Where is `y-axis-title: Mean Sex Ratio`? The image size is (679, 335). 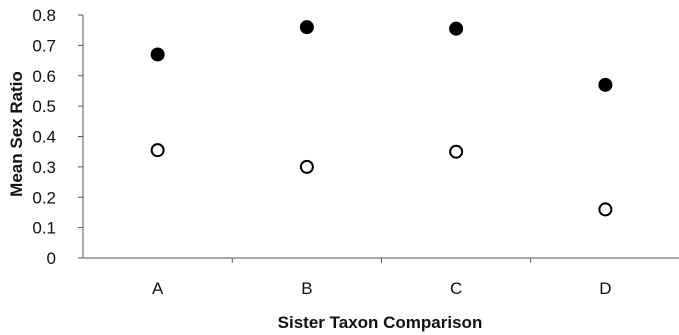
y-axis-title: Mean Sex Ratio is located at coordinates (16, 134).